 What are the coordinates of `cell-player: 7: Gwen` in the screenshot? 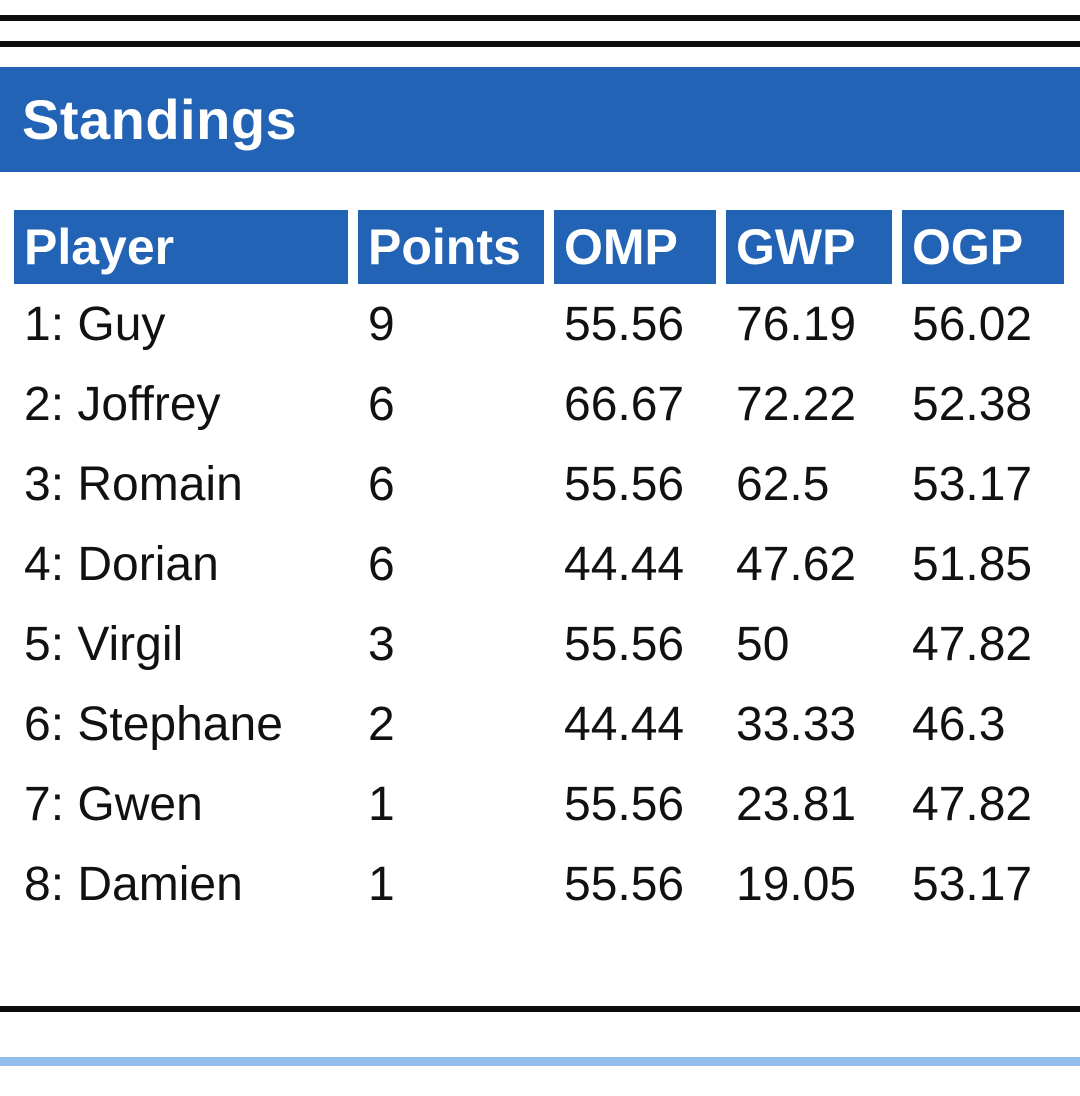 It's located at (113, 804).